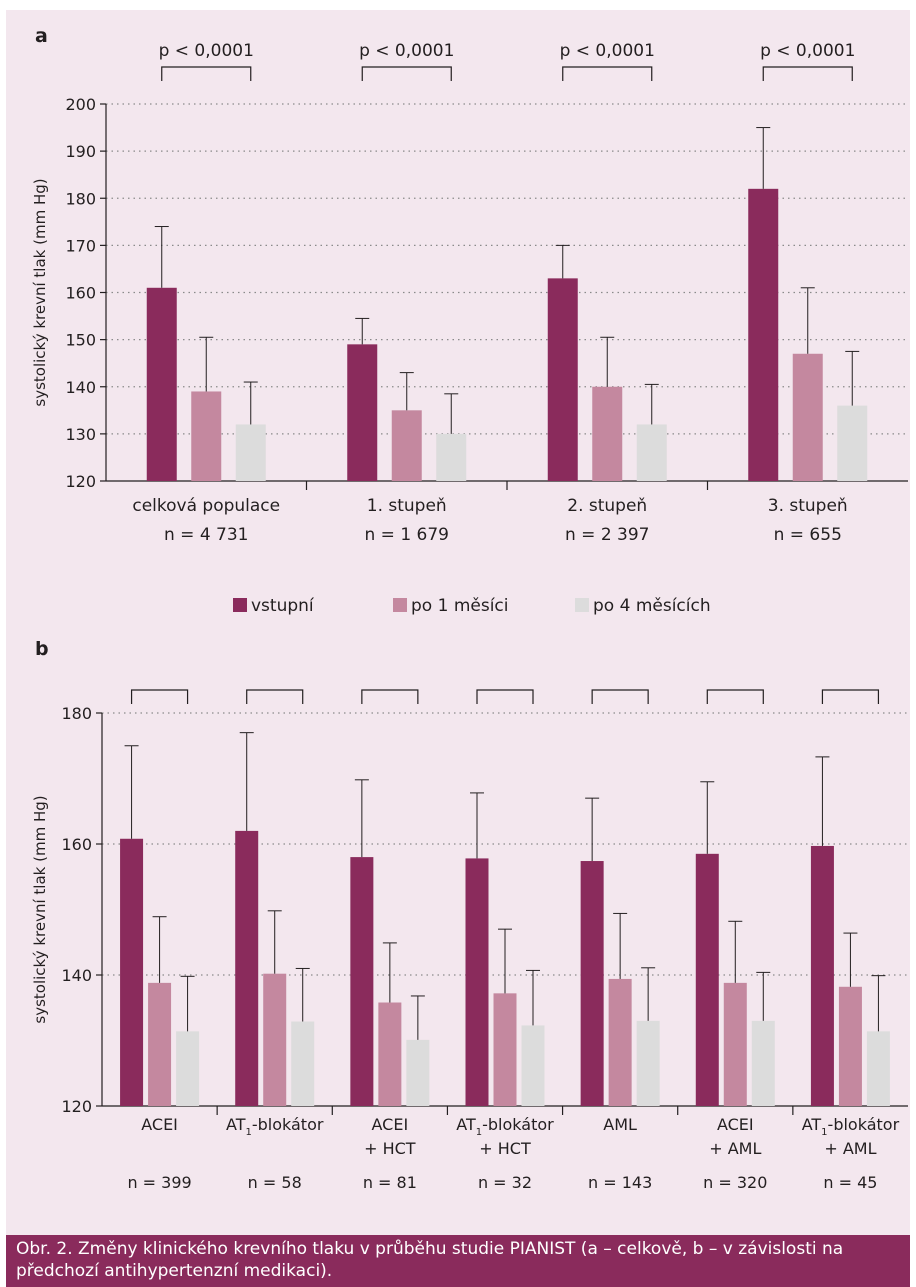  I want to click on category-n: n = 1 679, so click(407, 535).